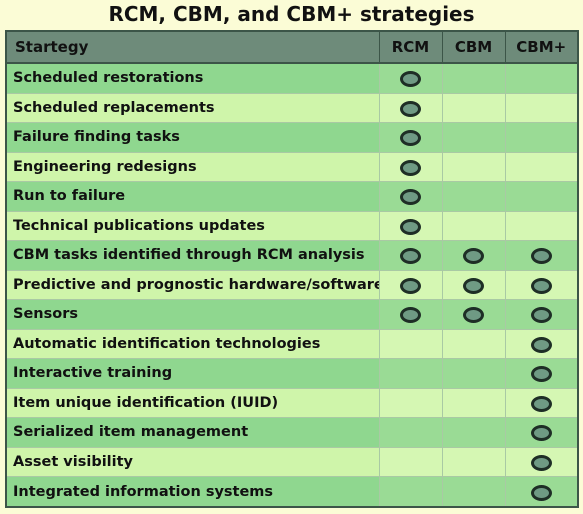  I want to click on strategy-label: Engineering redesigns, so click(192, 167).